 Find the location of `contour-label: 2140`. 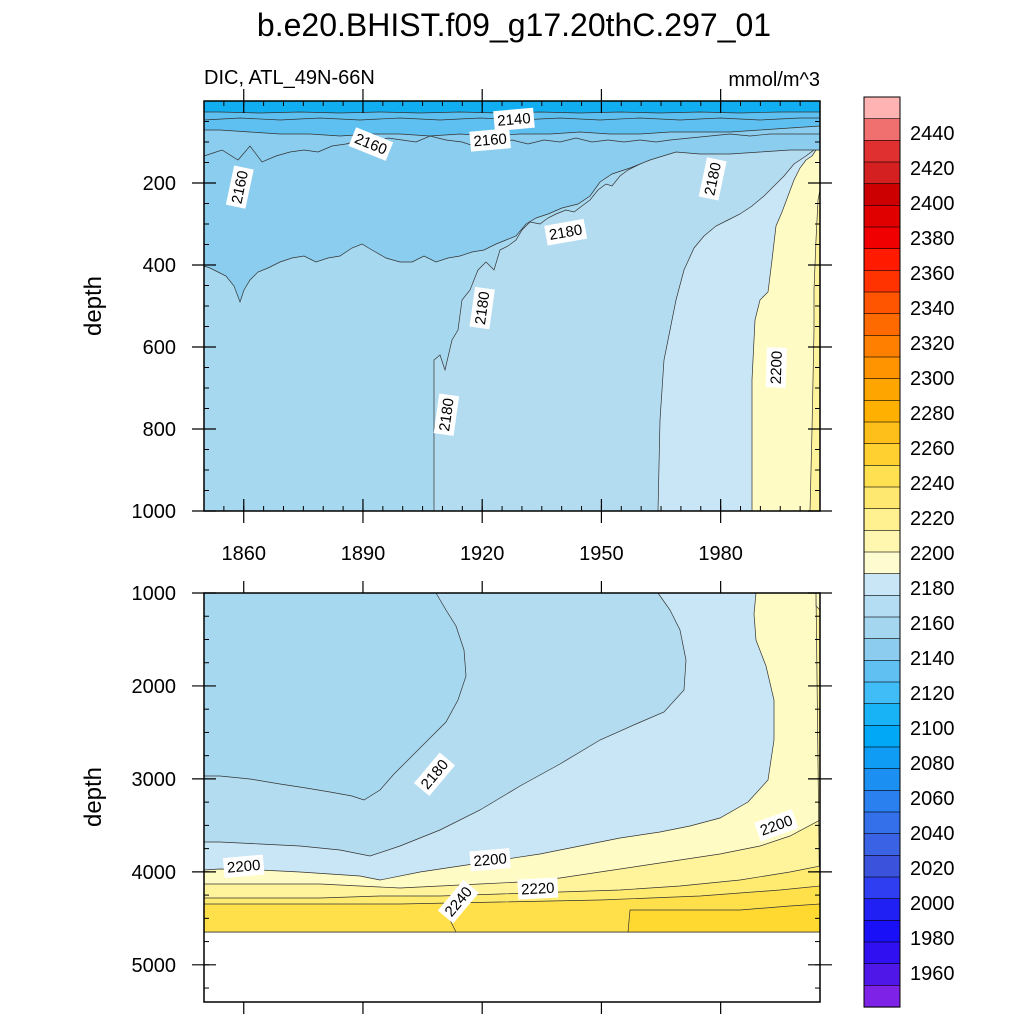

contour-label: 2140 is located at coordinates (514, 119).